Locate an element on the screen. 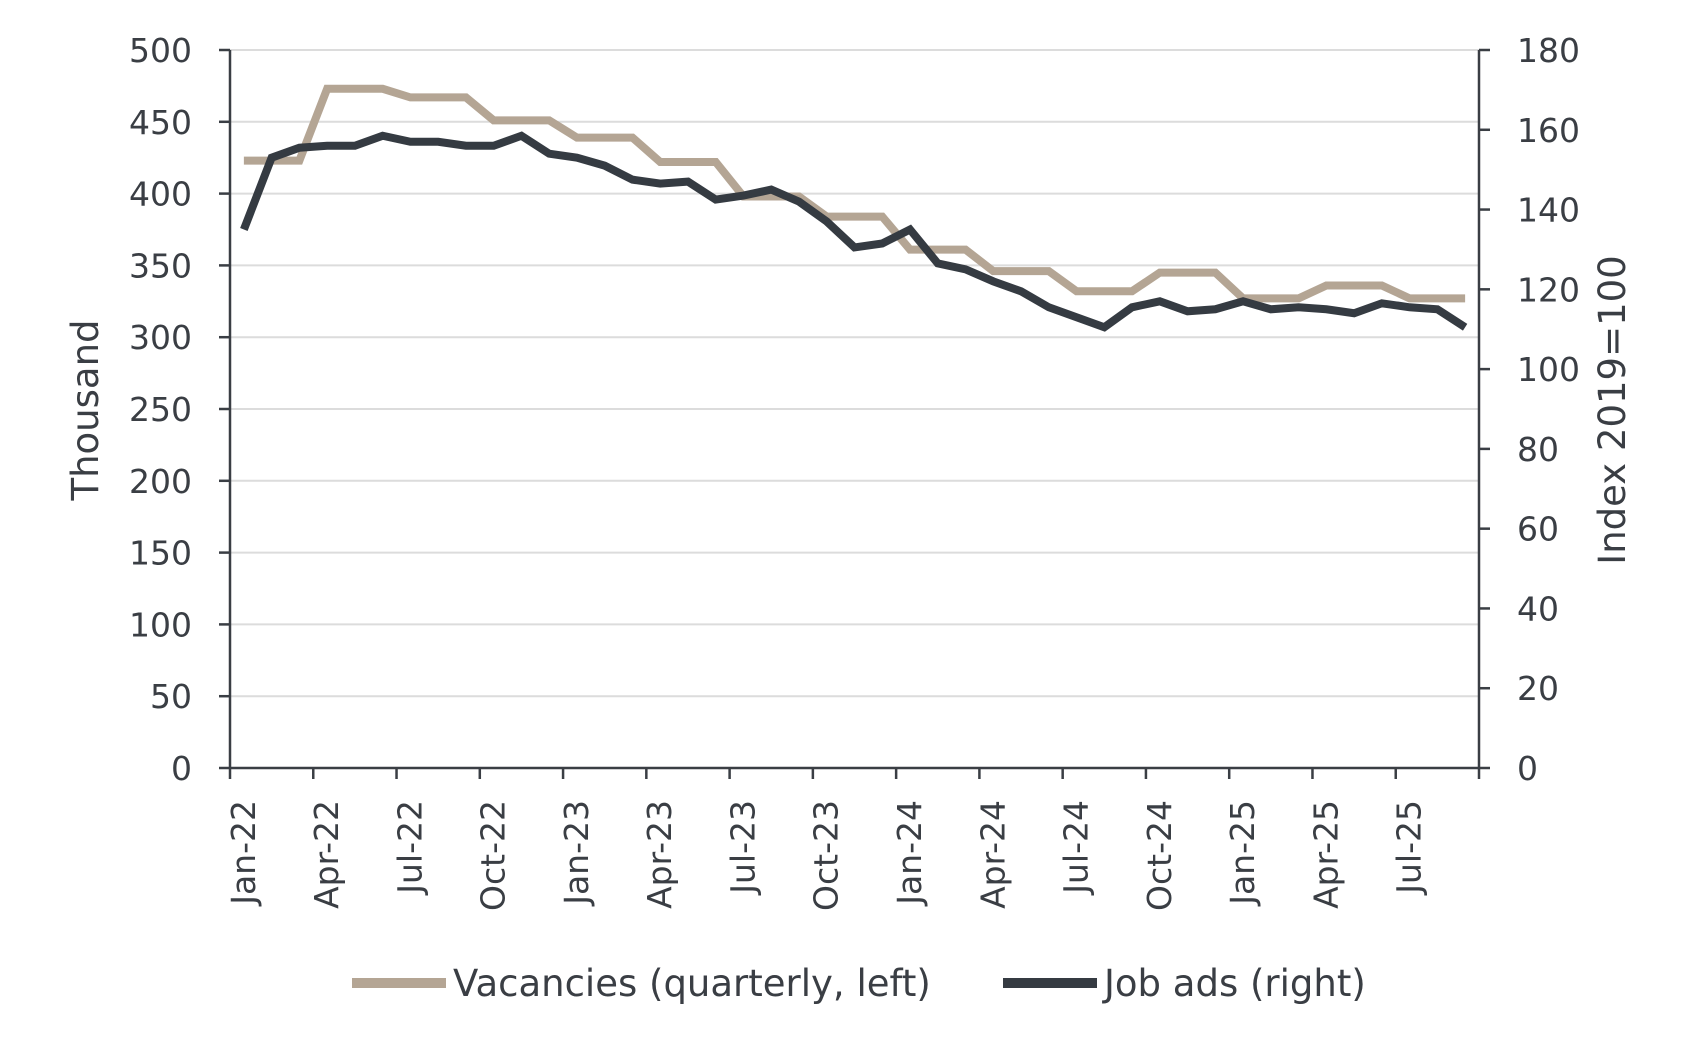 This screenshot has width=1689, height=1039. right-tick-label: 120 is located at coordinates (1548, 289).